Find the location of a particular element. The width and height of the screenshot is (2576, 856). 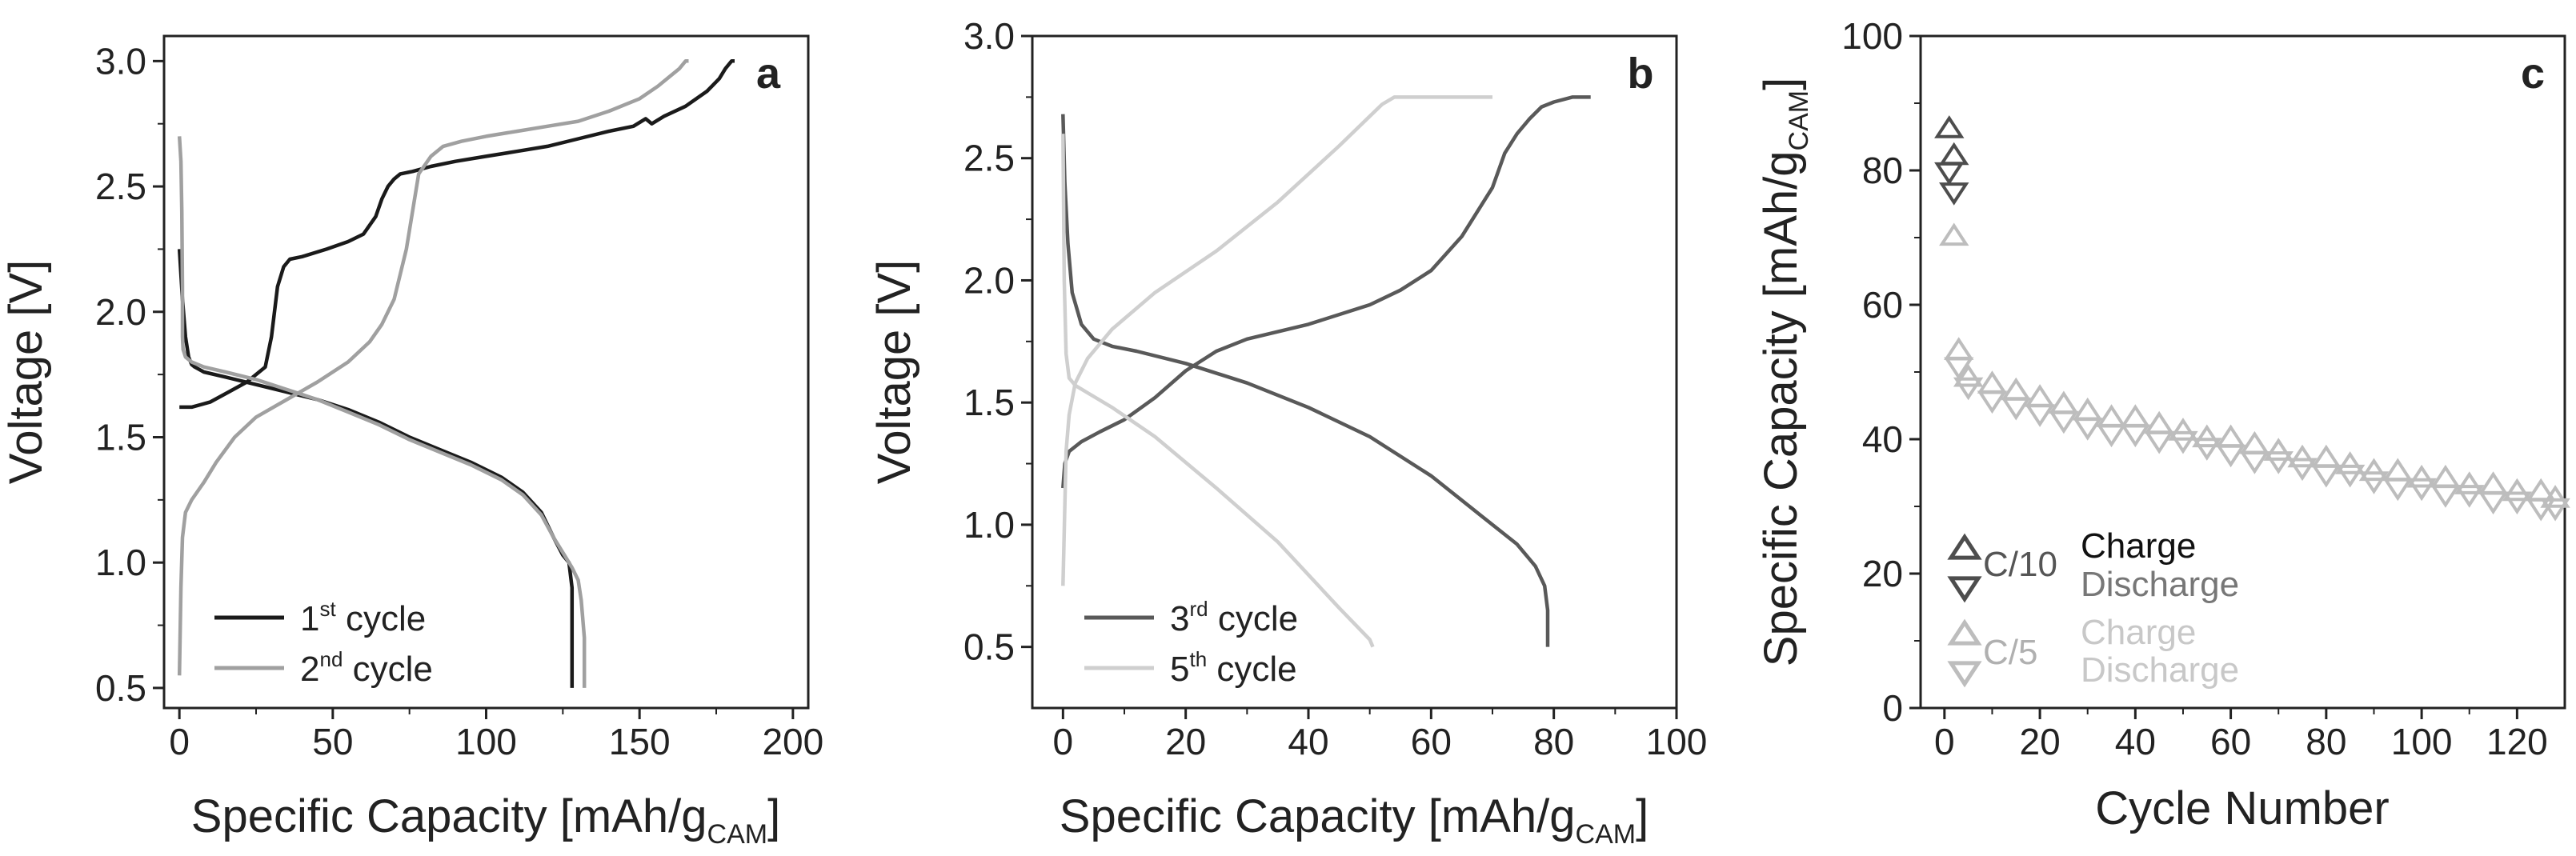

legend-c5-charge: Charge is located at coordinates (2138, 632).